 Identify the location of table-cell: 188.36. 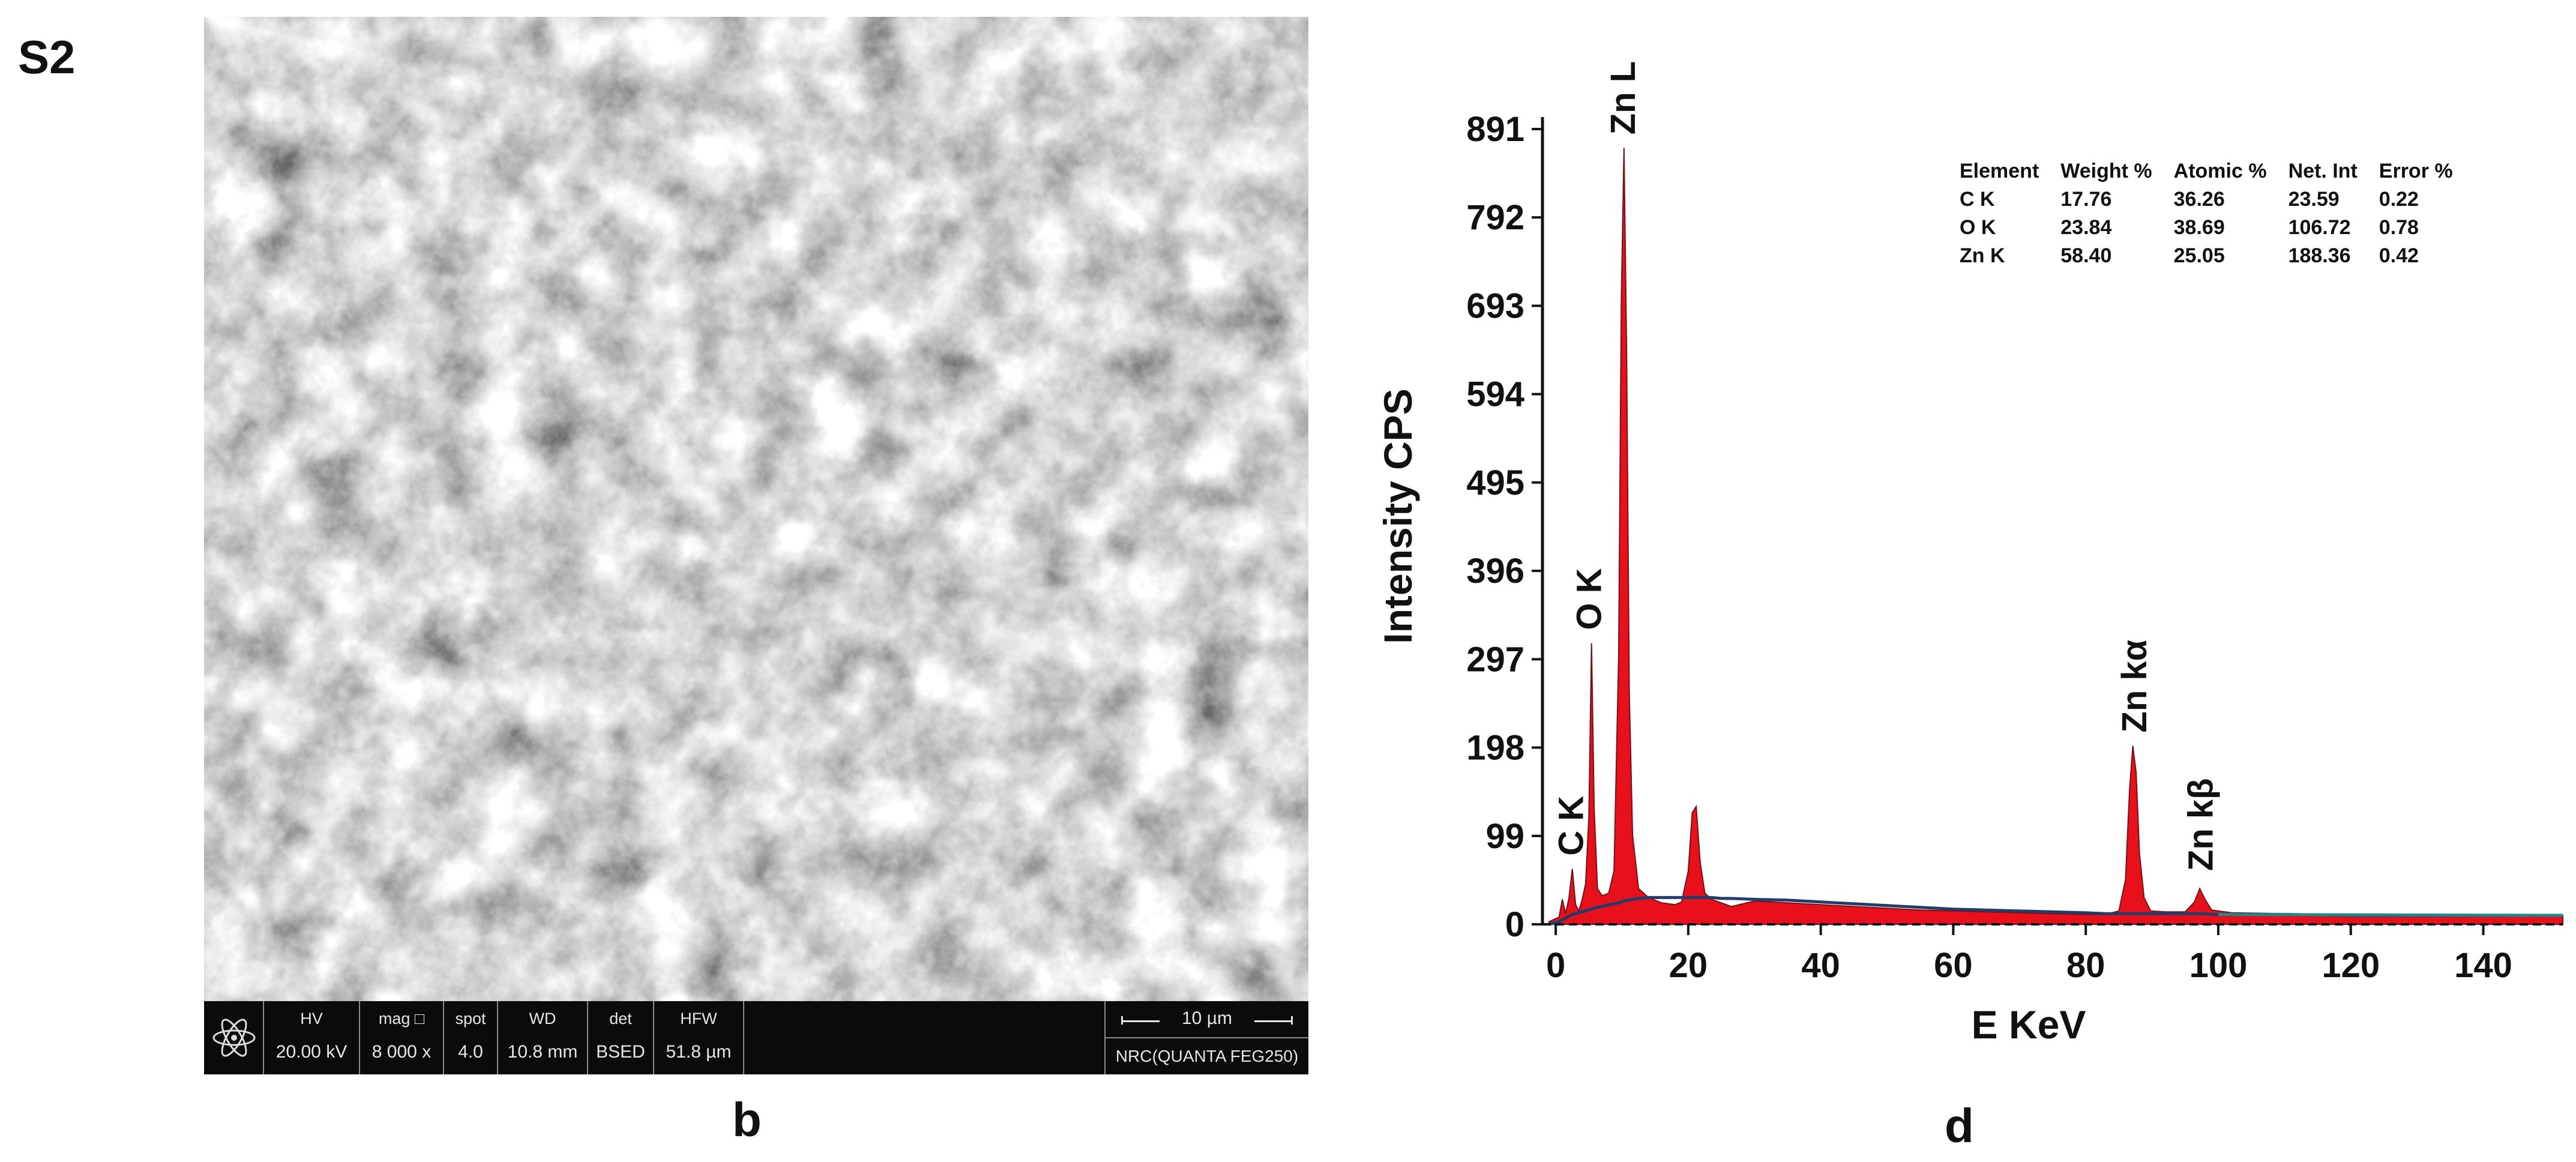
(2319, 255).